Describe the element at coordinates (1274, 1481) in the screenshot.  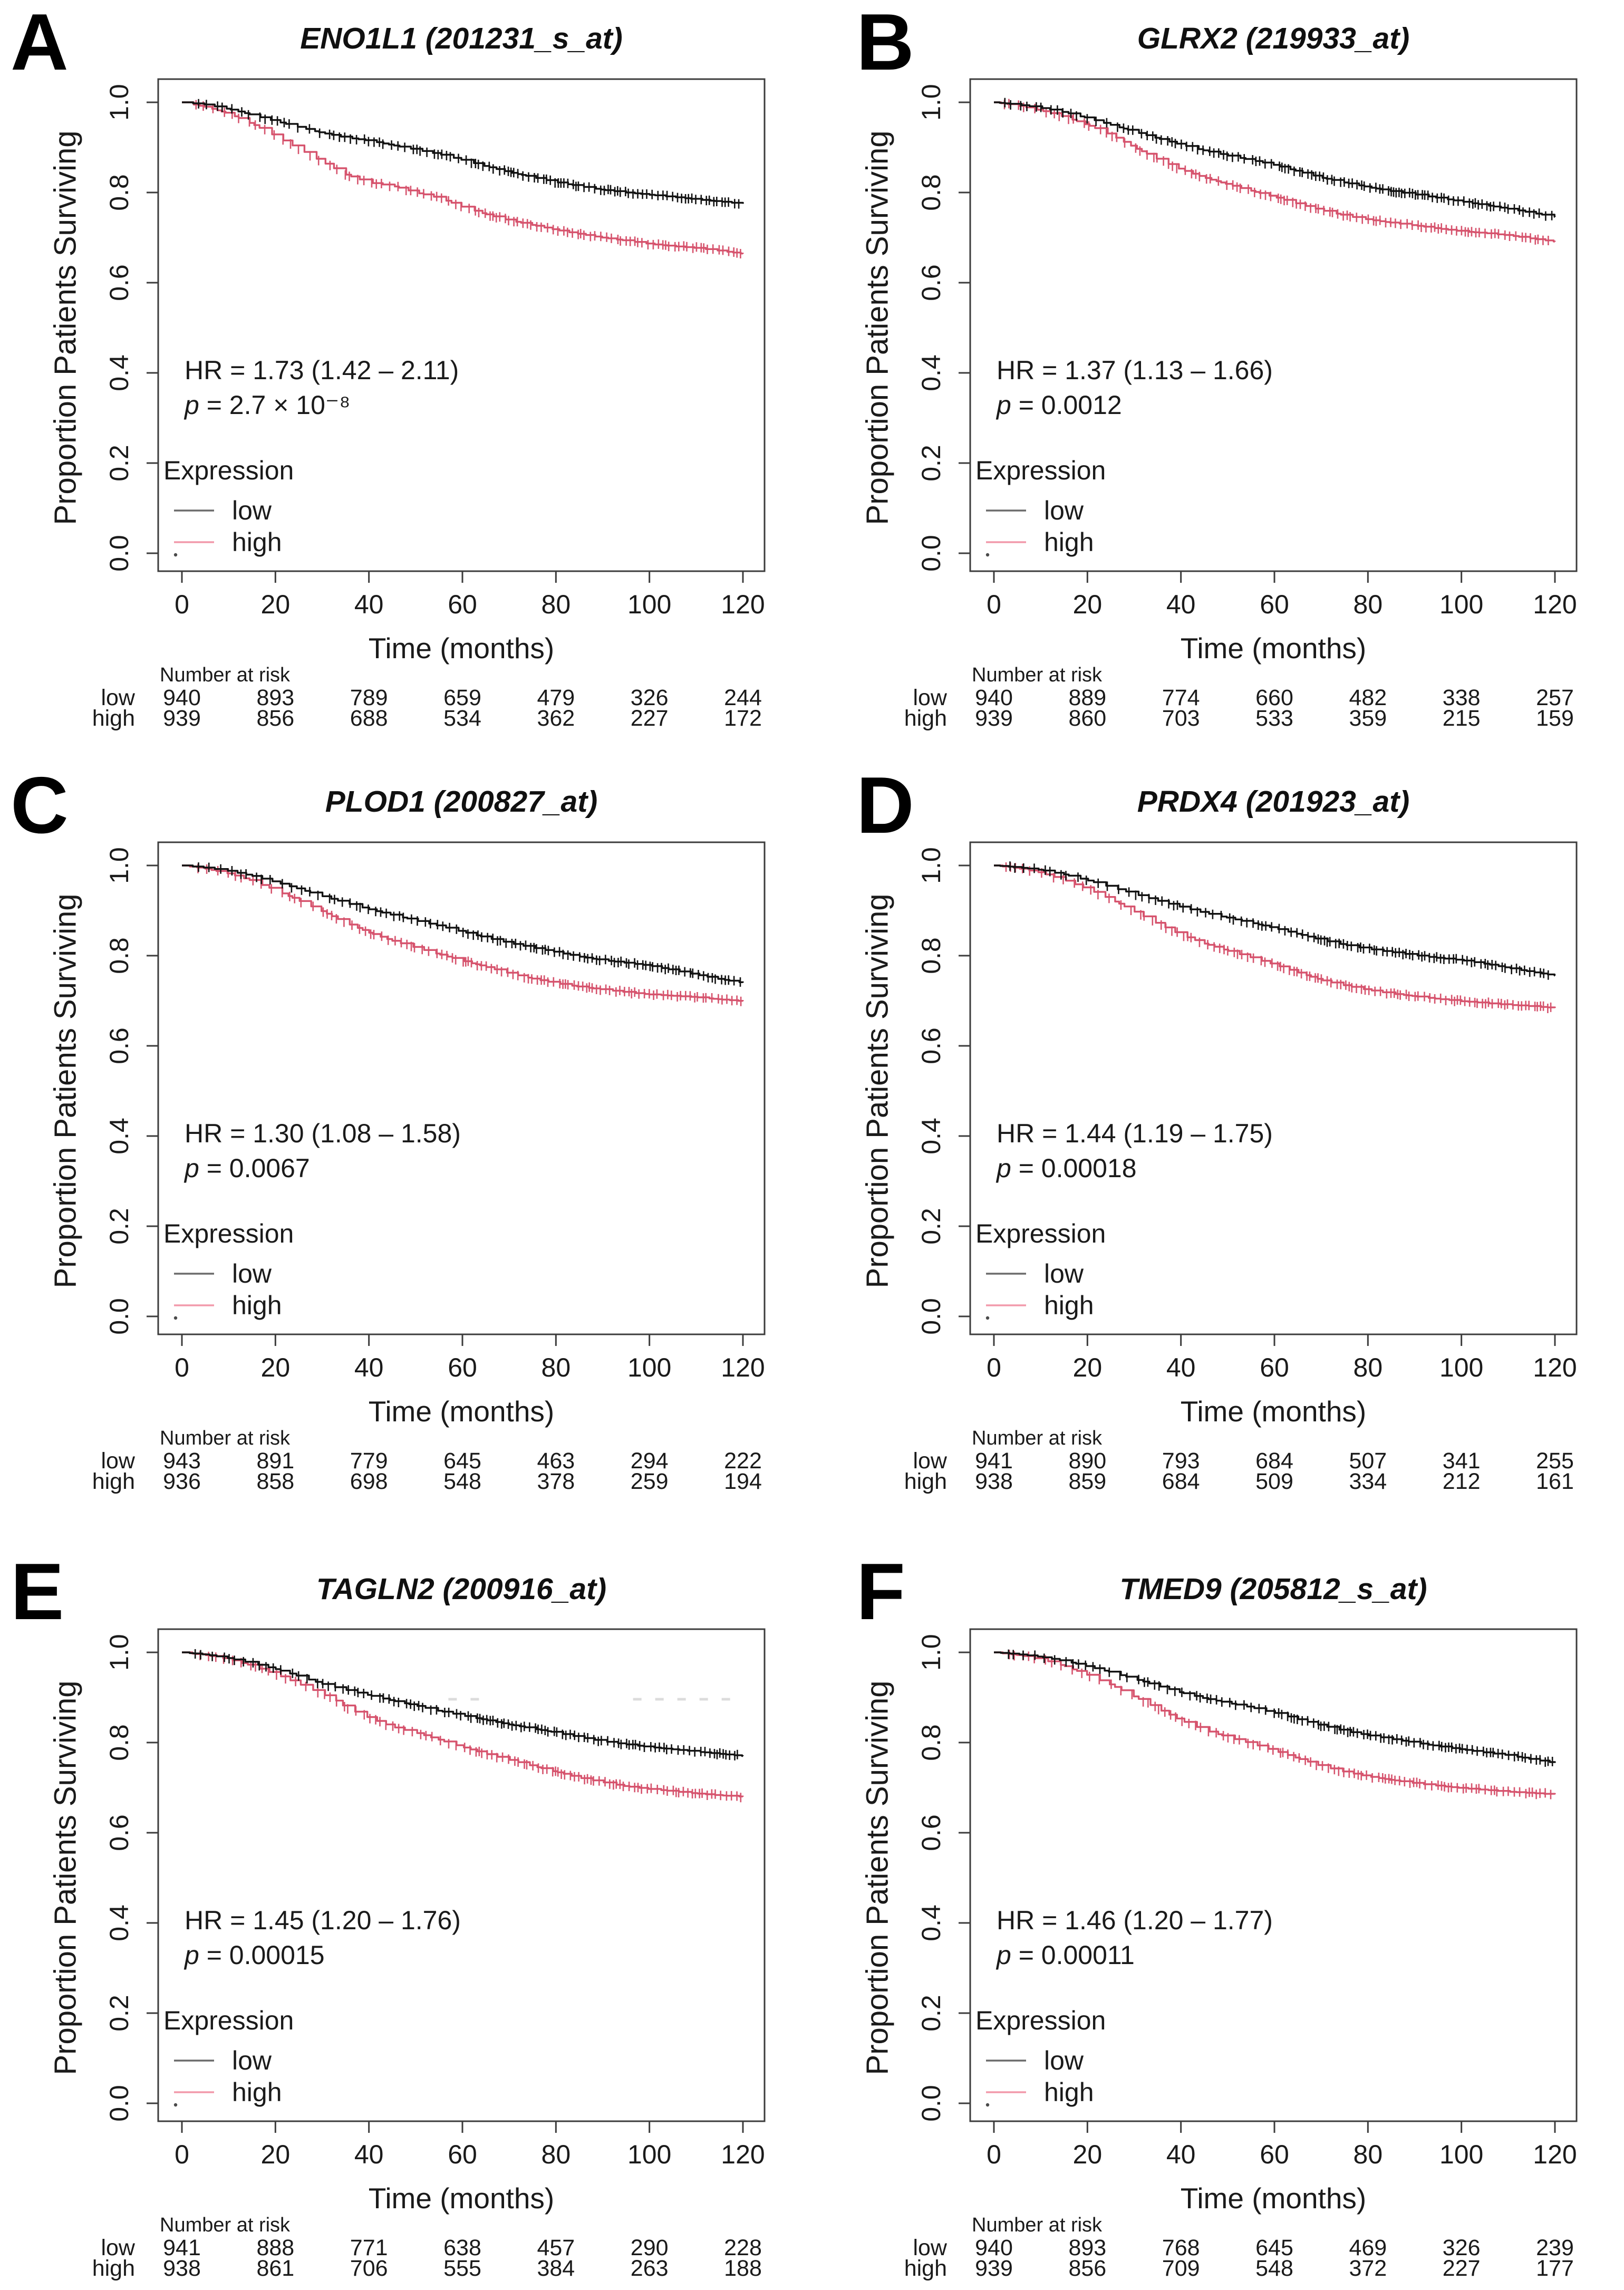
I see `risk-value: 509` at that location.